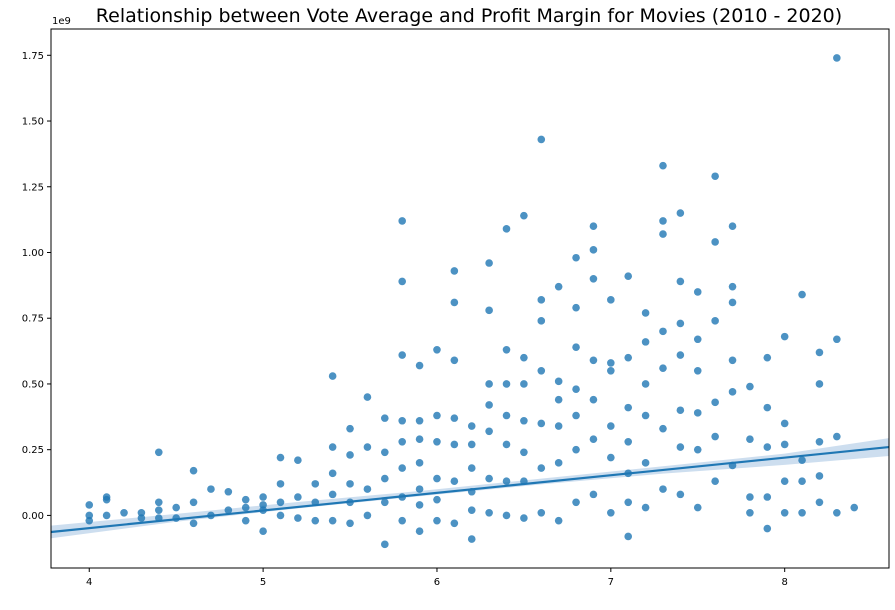 This screenshot has width=895, height=610. What do you see at coordinates (33, 450) in the screenshot?
I see `y-tick-label: 0.25` at bounding box center [33, 450].